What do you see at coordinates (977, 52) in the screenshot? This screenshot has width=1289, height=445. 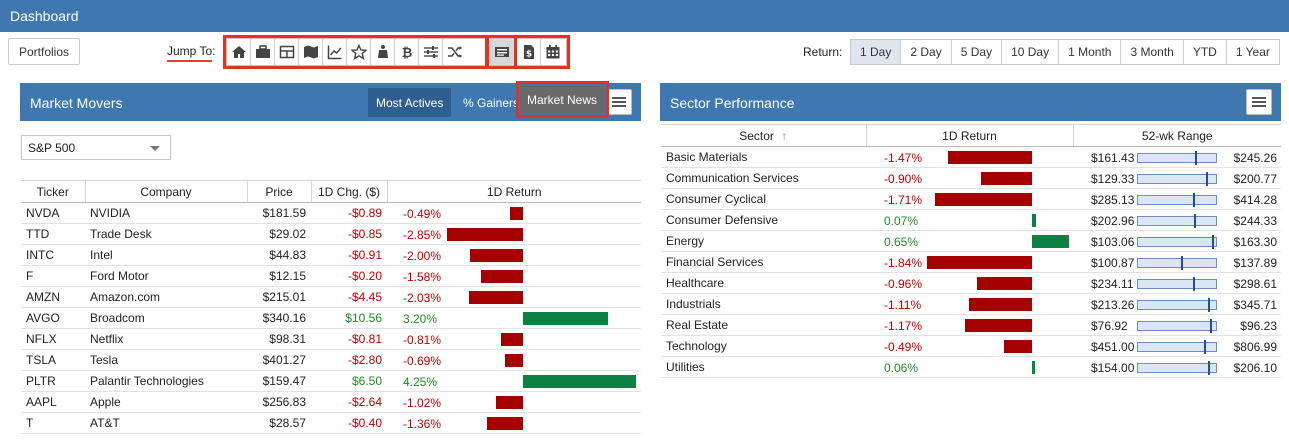 I see `return-option-5-day: 5 Day` at bounding box center [977, 52].